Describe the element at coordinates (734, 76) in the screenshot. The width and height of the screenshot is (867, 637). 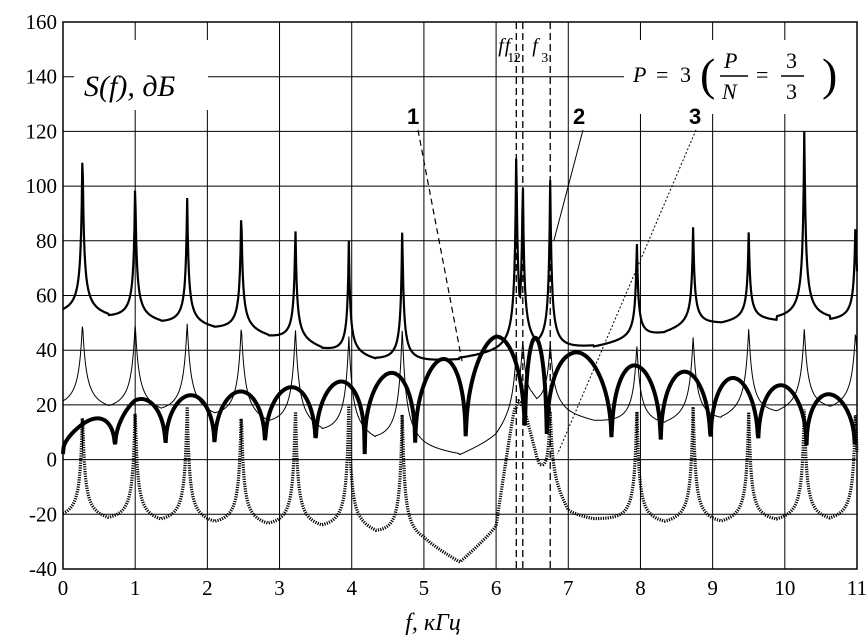
I see `annotation: P = 3 ( P N = 3 3 )` at that location.